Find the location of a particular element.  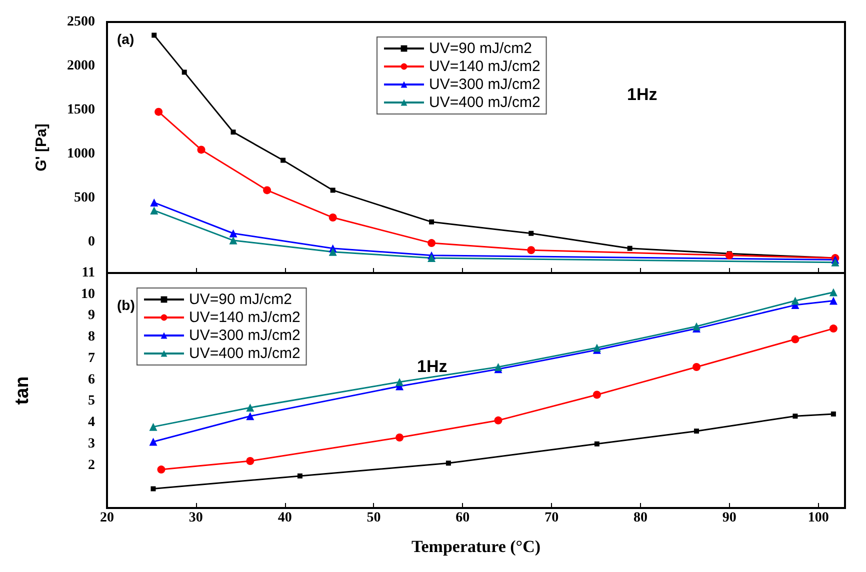

y-tick-label: 8 is located at coordinates (91, 337).